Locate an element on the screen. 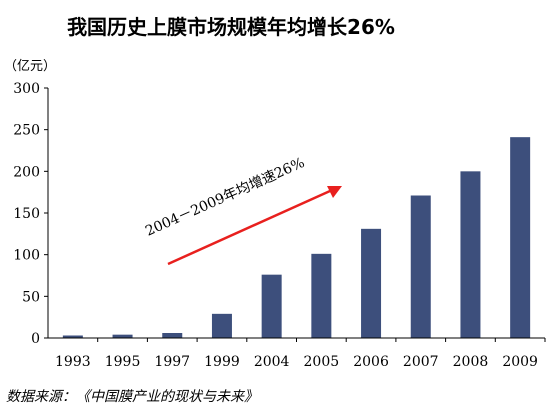 Image resolution: width=550 pixels, height=414 pixels. y-tick-label: 50 is located at coordinates (31, 297).